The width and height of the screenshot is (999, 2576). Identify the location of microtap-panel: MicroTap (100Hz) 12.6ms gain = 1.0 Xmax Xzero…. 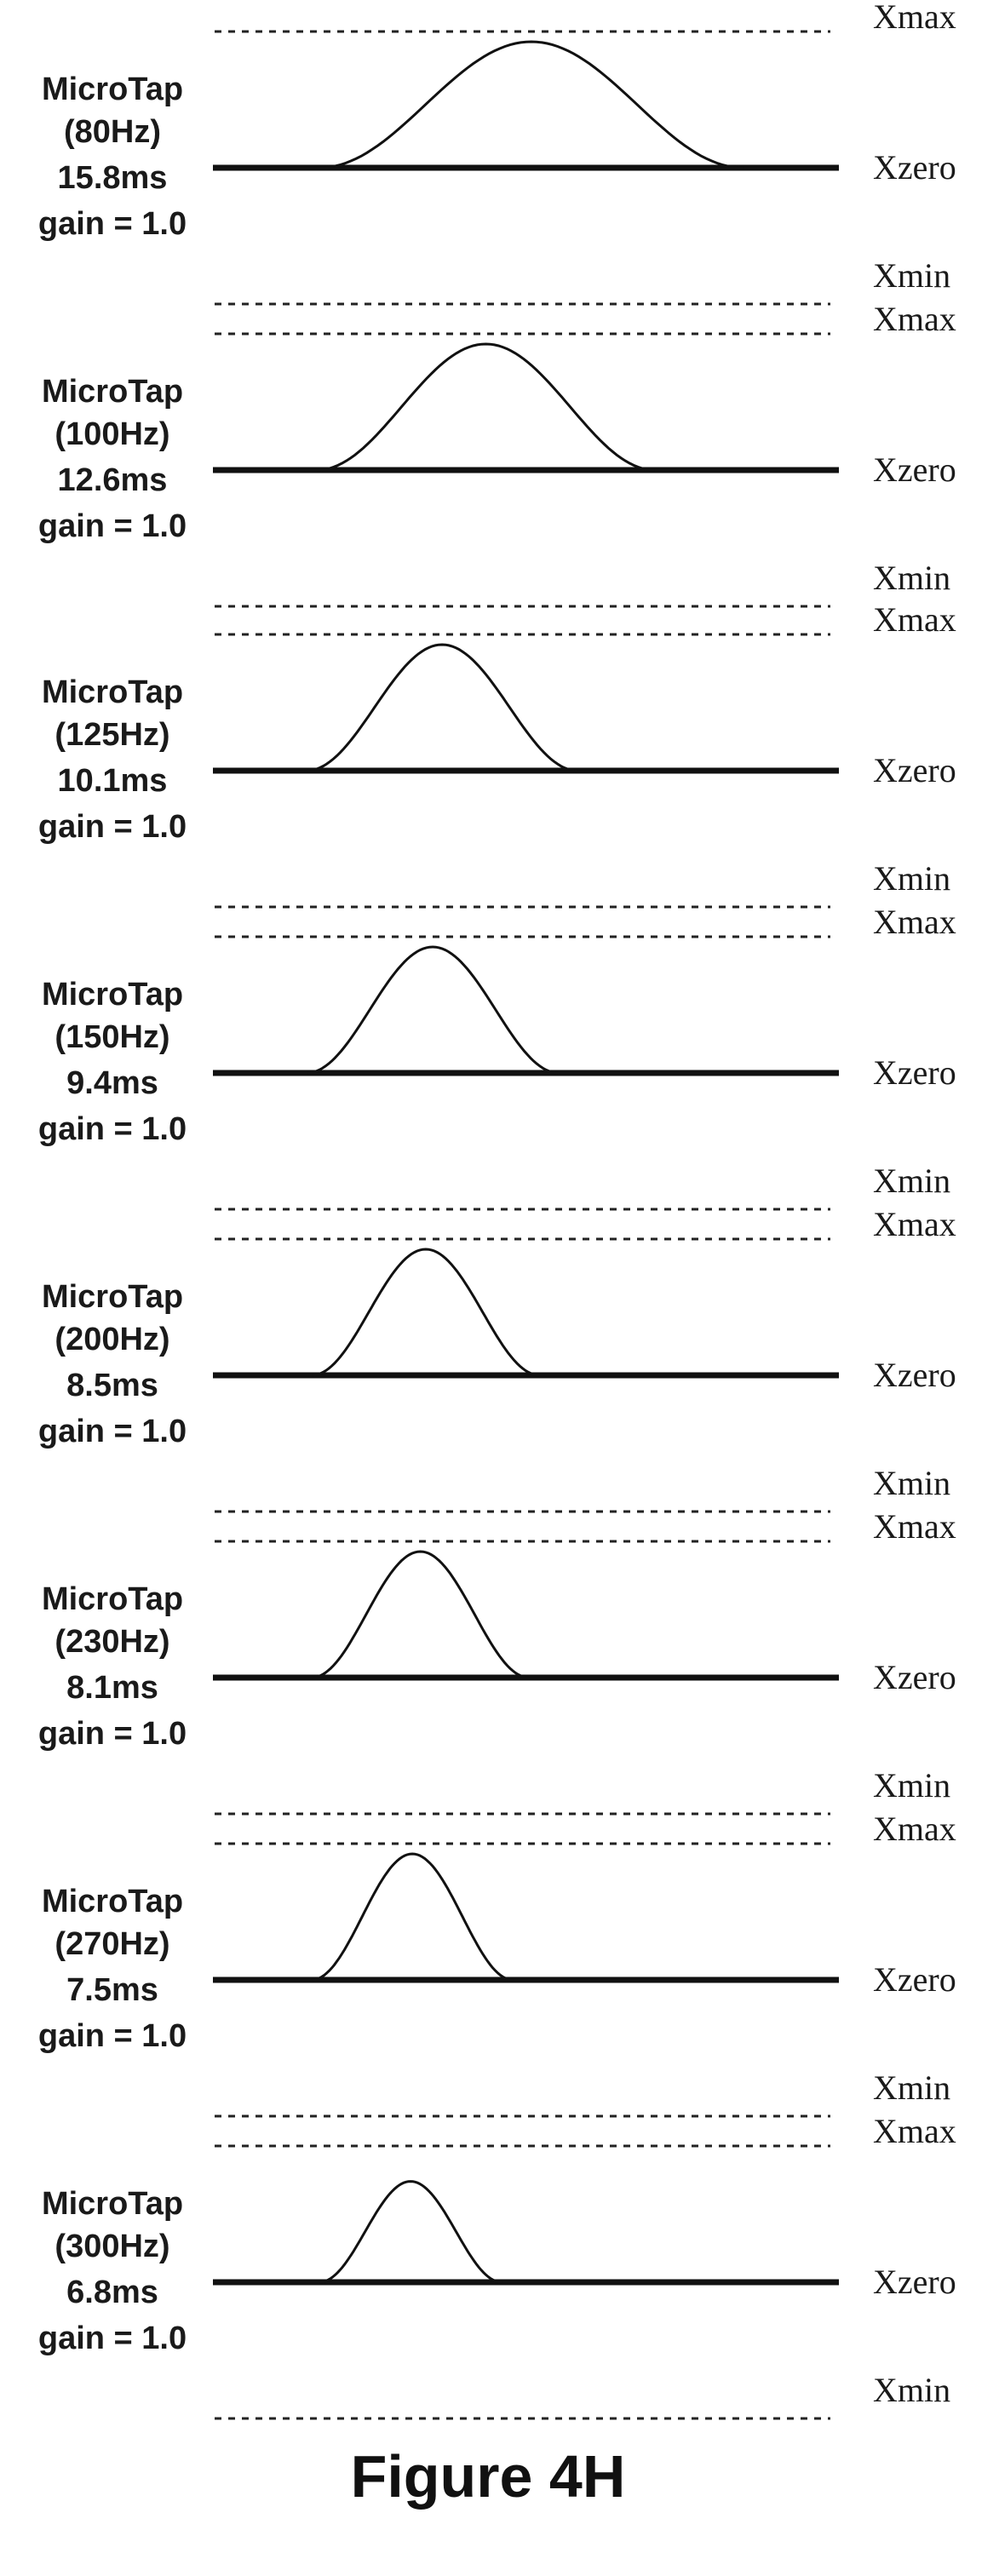
(497, 454).